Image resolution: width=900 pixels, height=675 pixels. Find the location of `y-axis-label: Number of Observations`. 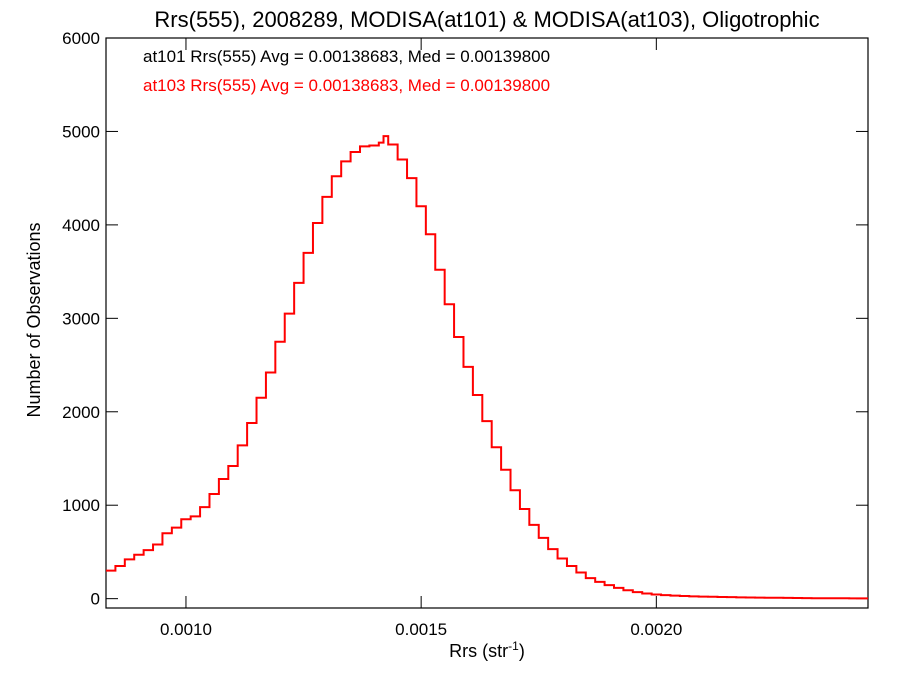

y-axis-label: Number of Observations is located at coordinates (34, 319).